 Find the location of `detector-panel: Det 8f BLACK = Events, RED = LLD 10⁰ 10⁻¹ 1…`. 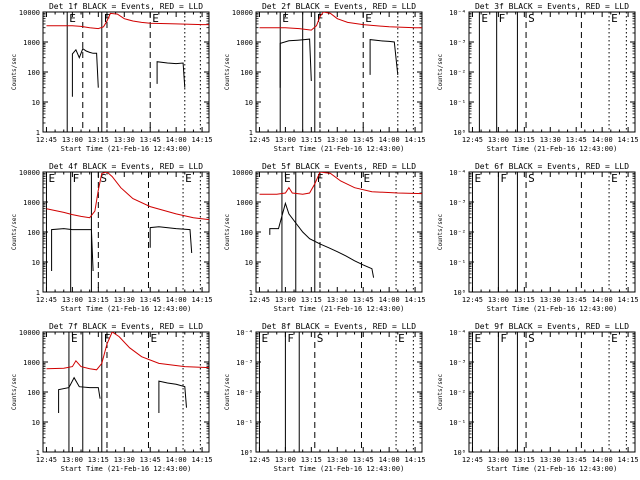

detector-panel: Det 8f BLACK = Events, RED = LLD 10⁰ 10⁻¹ 1… is located at coordinates (325, 397).